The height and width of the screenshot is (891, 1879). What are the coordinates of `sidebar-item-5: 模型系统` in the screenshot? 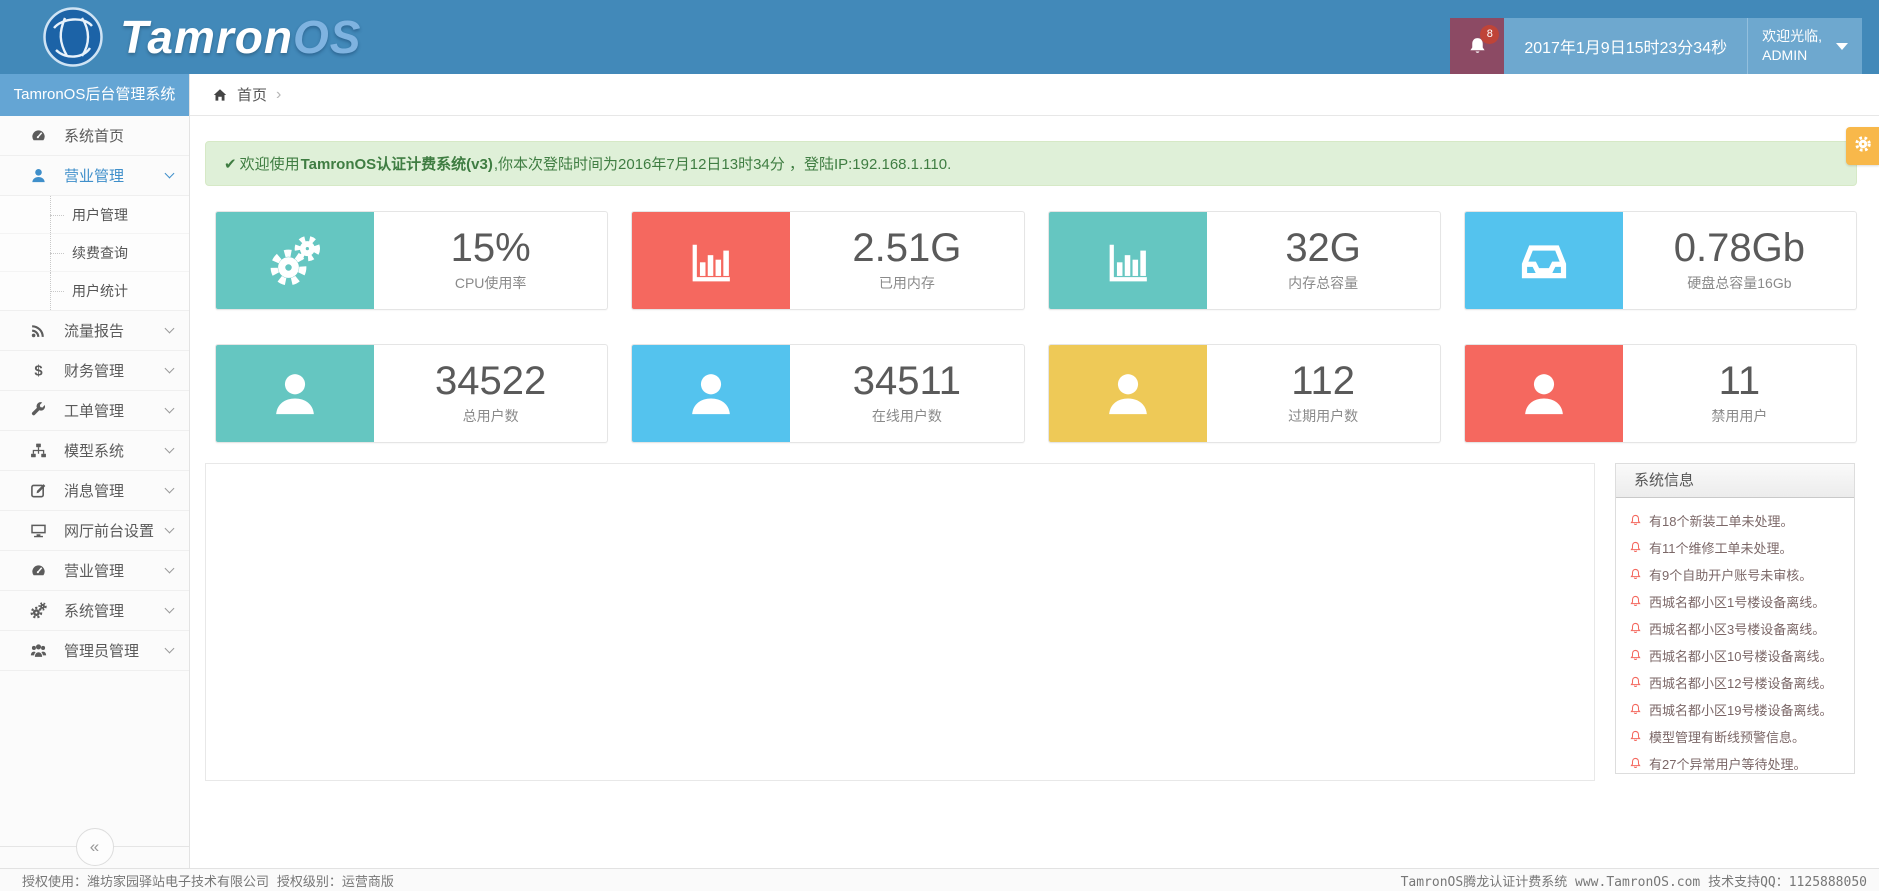 It's located at (94, 451).